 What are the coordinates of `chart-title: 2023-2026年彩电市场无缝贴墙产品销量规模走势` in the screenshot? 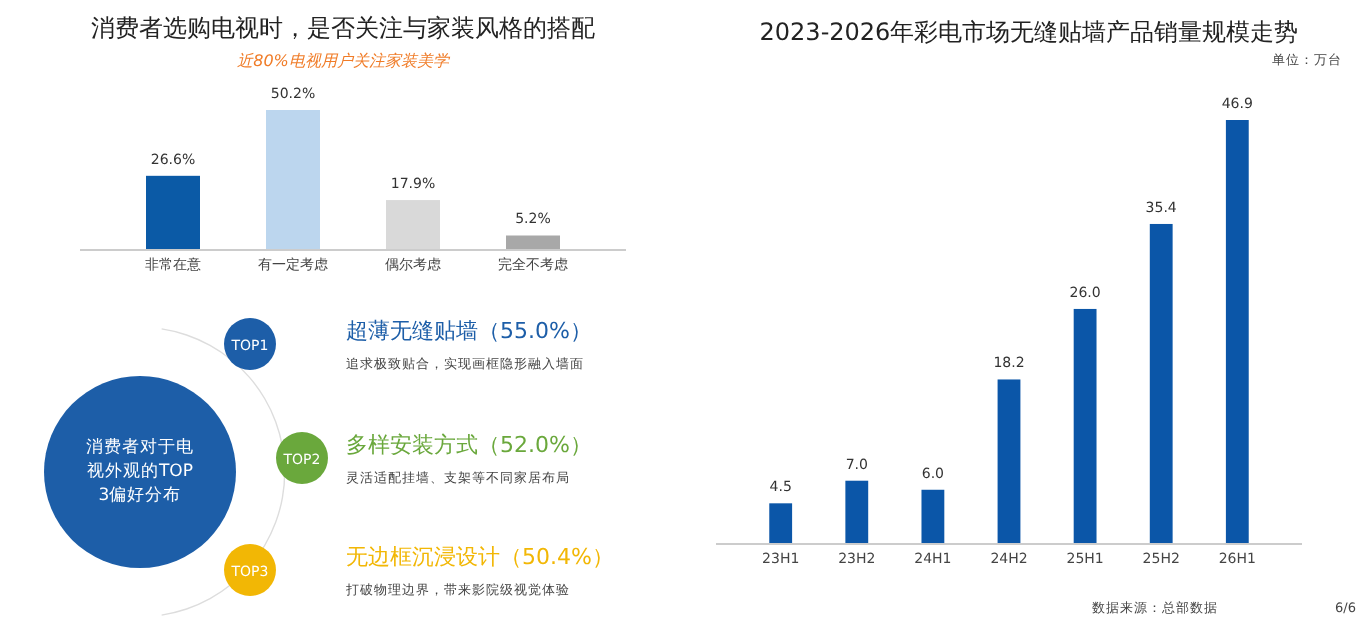 It's located at (1029, 32).